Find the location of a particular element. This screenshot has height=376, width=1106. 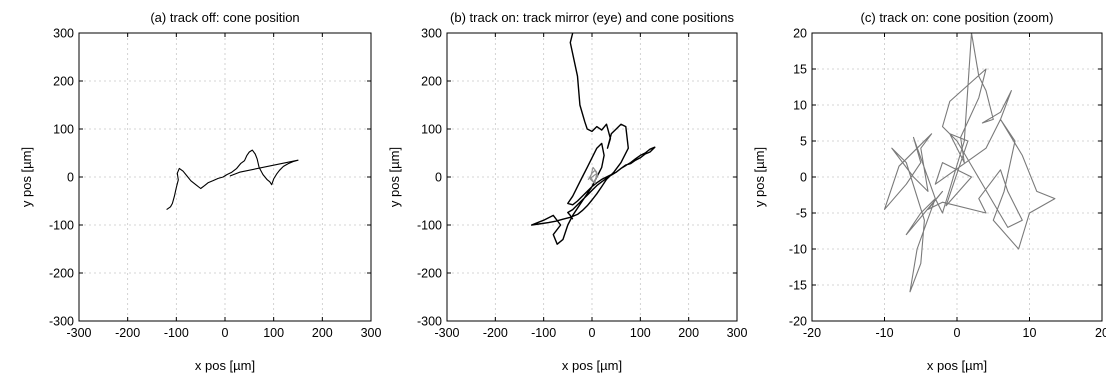

x-tick-label: -10 is located at coordinates (884, 333).